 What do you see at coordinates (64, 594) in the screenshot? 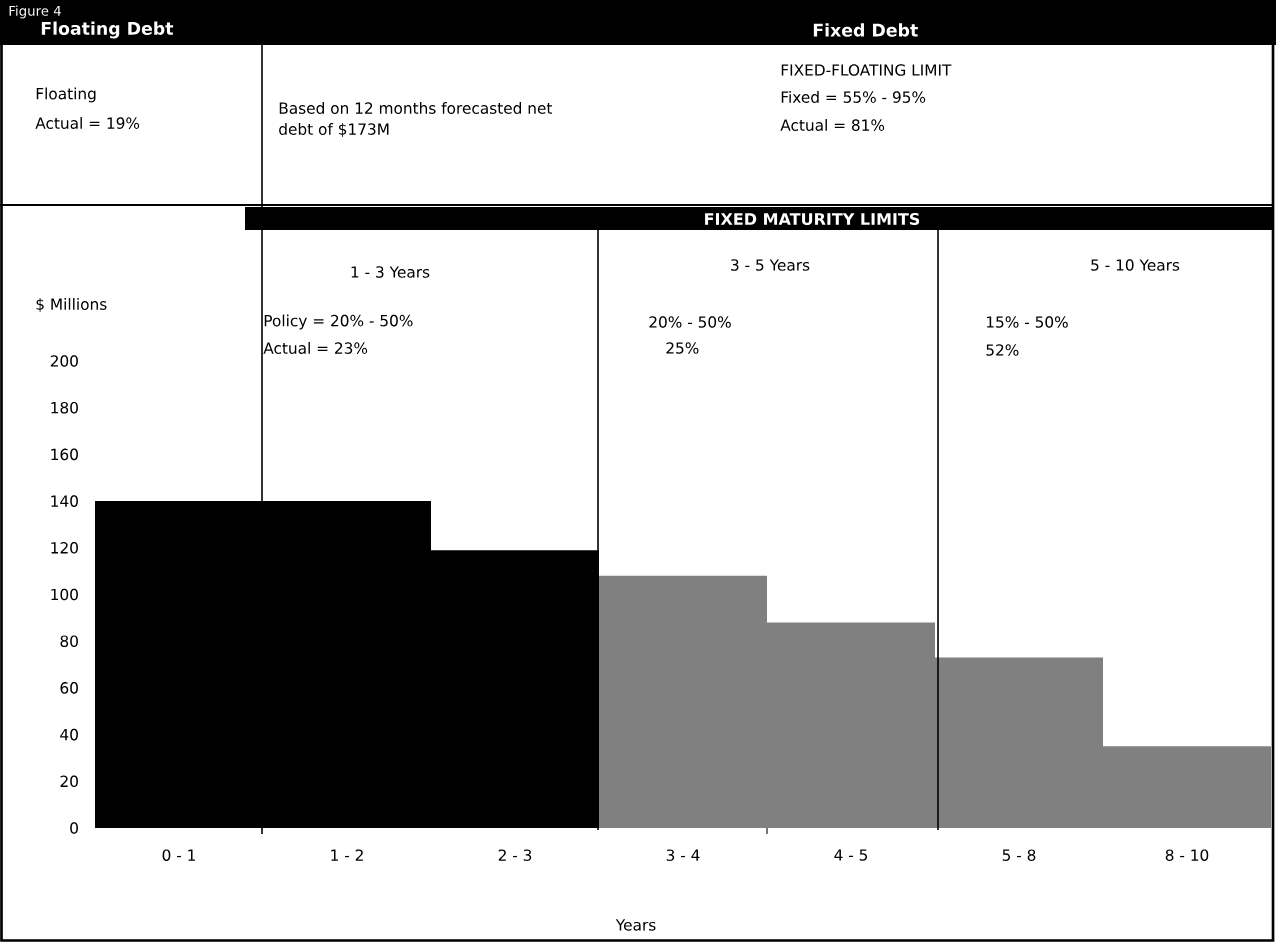
I see `y-tick-label: 100` at bounding box center [64, 594].